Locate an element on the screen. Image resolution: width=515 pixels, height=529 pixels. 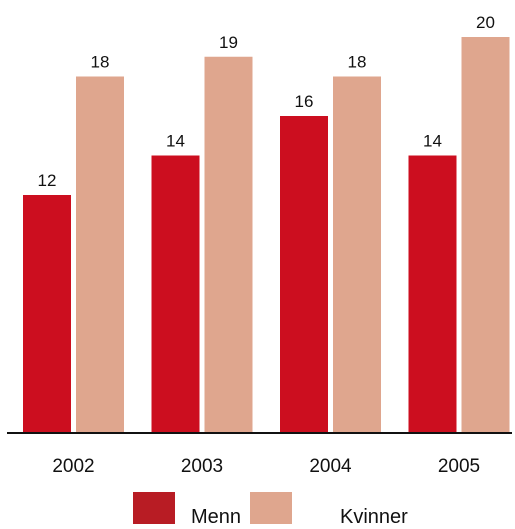
x-tick-label-2002: 2002 is located at coordinates (73, 466).